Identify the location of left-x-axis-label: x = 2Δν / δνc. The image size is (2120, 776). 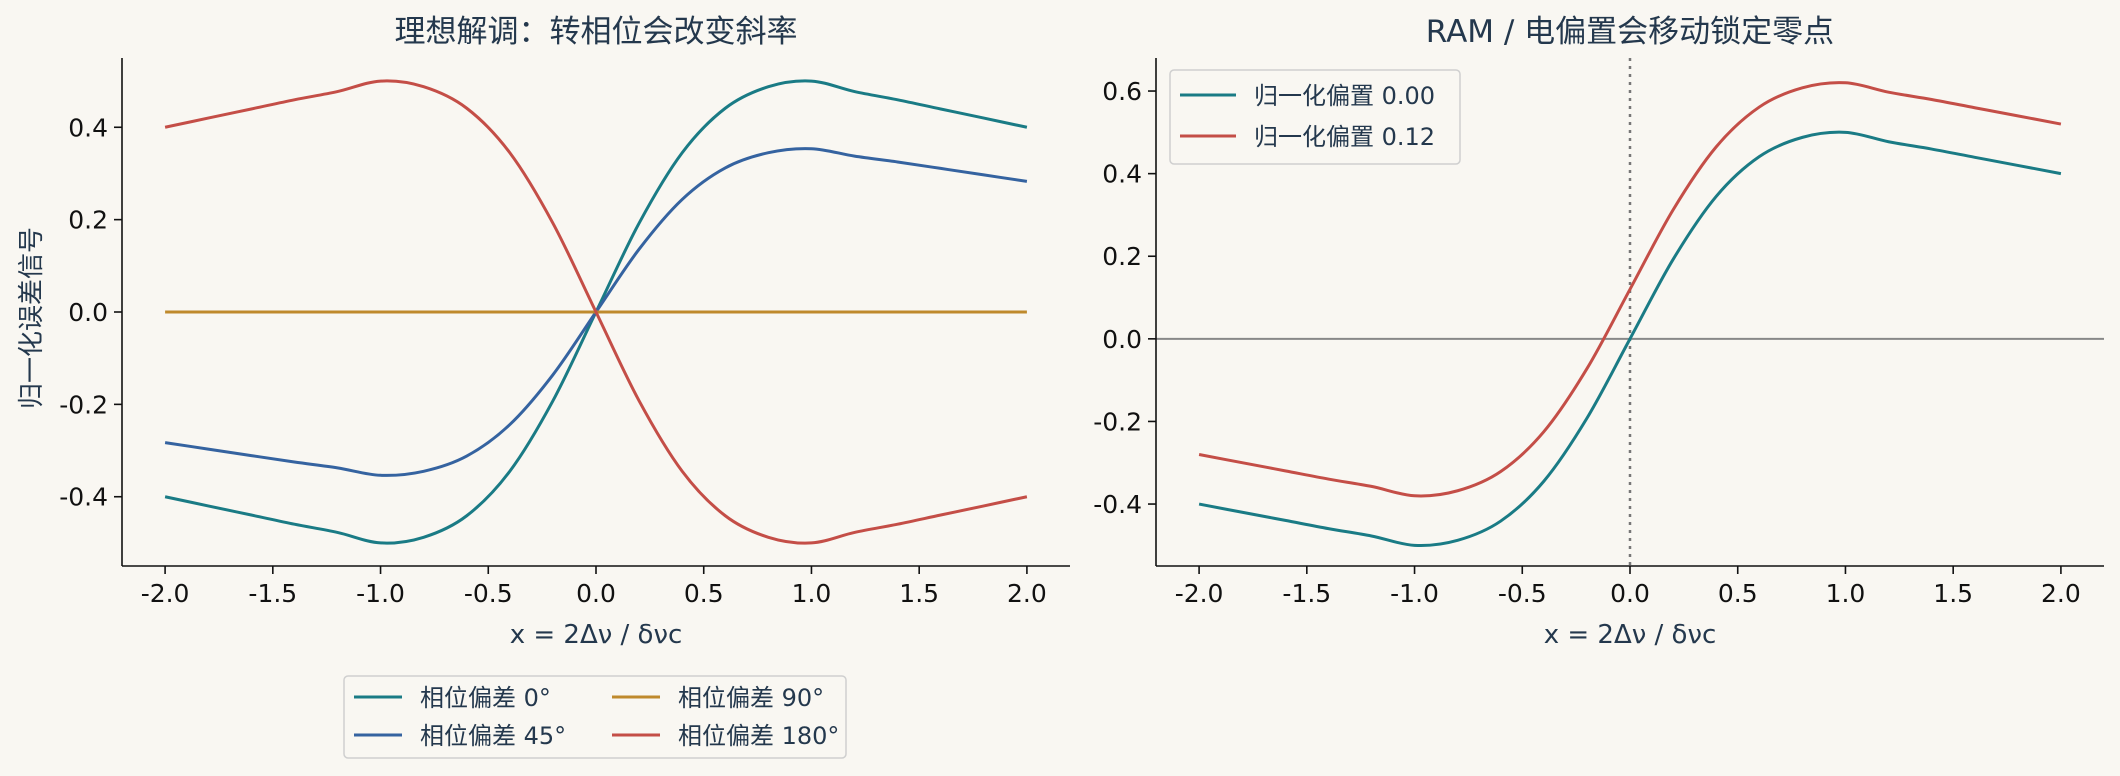
(596, 635).